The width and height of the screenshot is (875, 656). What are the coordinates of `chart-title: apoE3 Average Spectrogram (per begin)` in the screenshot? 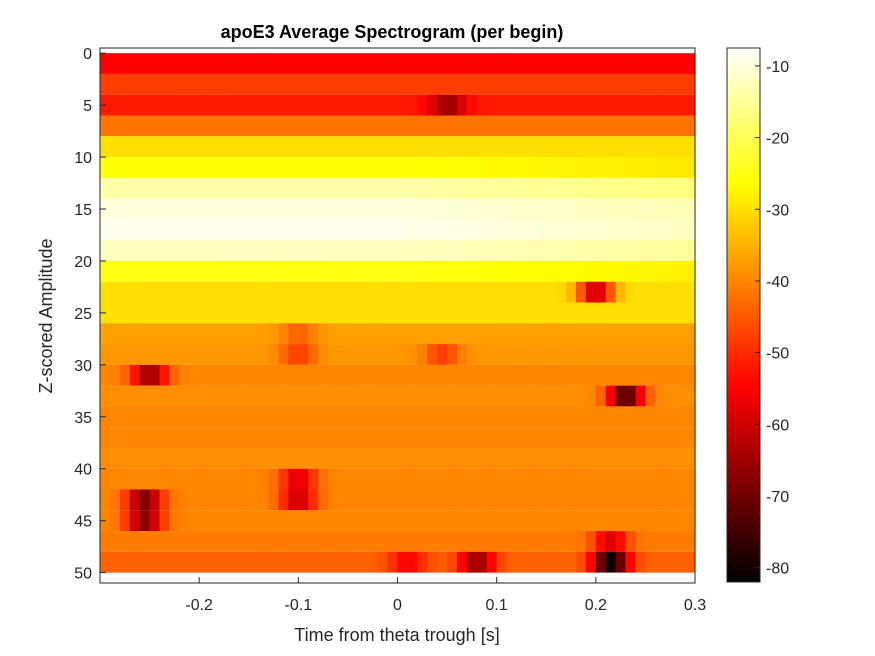 It's located at (392, 32).